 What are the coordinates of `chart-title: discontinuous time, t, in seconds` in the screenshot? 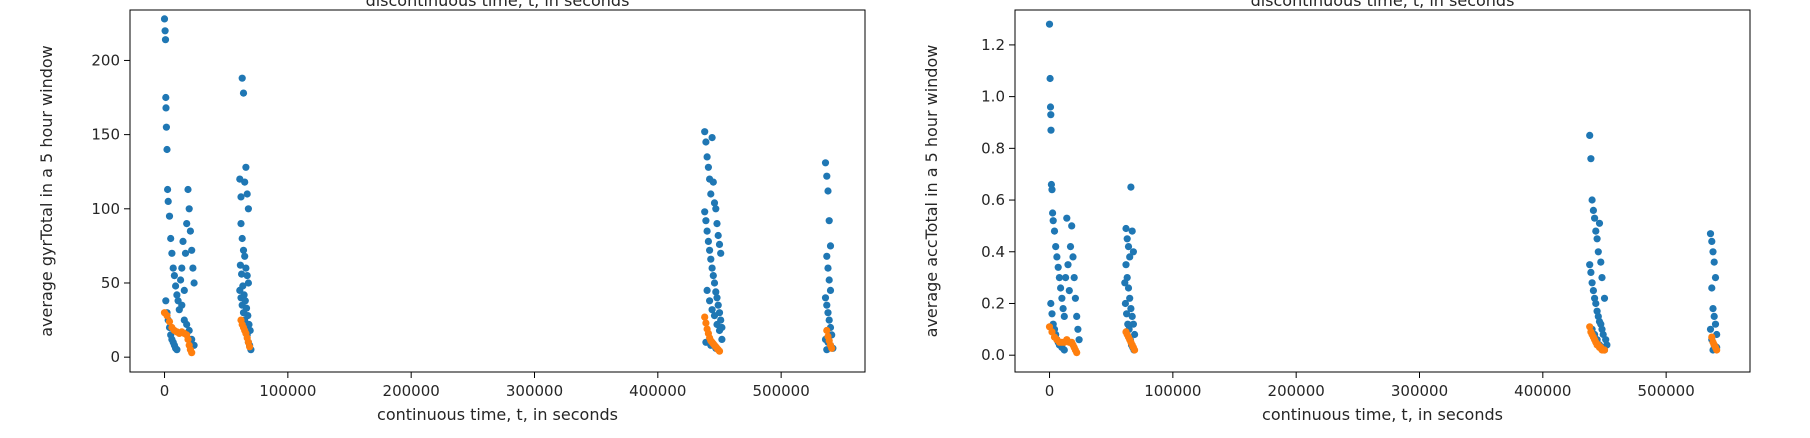 It's located at (498, 5).